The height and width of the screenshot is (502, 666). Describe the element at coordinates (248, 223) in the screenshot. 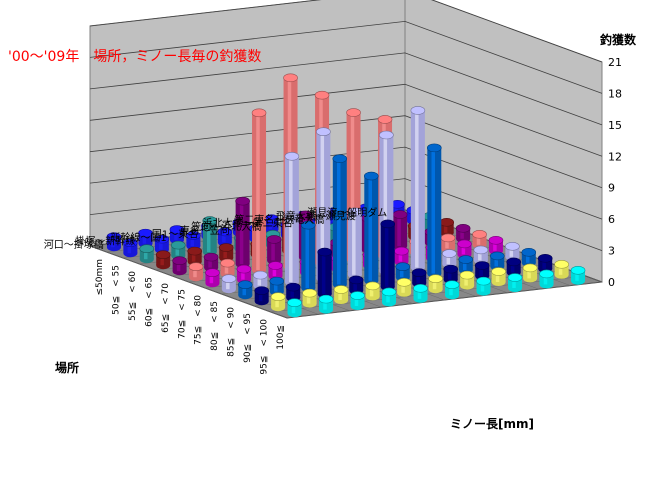

I see `y-category-label: 浜北大橋～第二東名` at that location.